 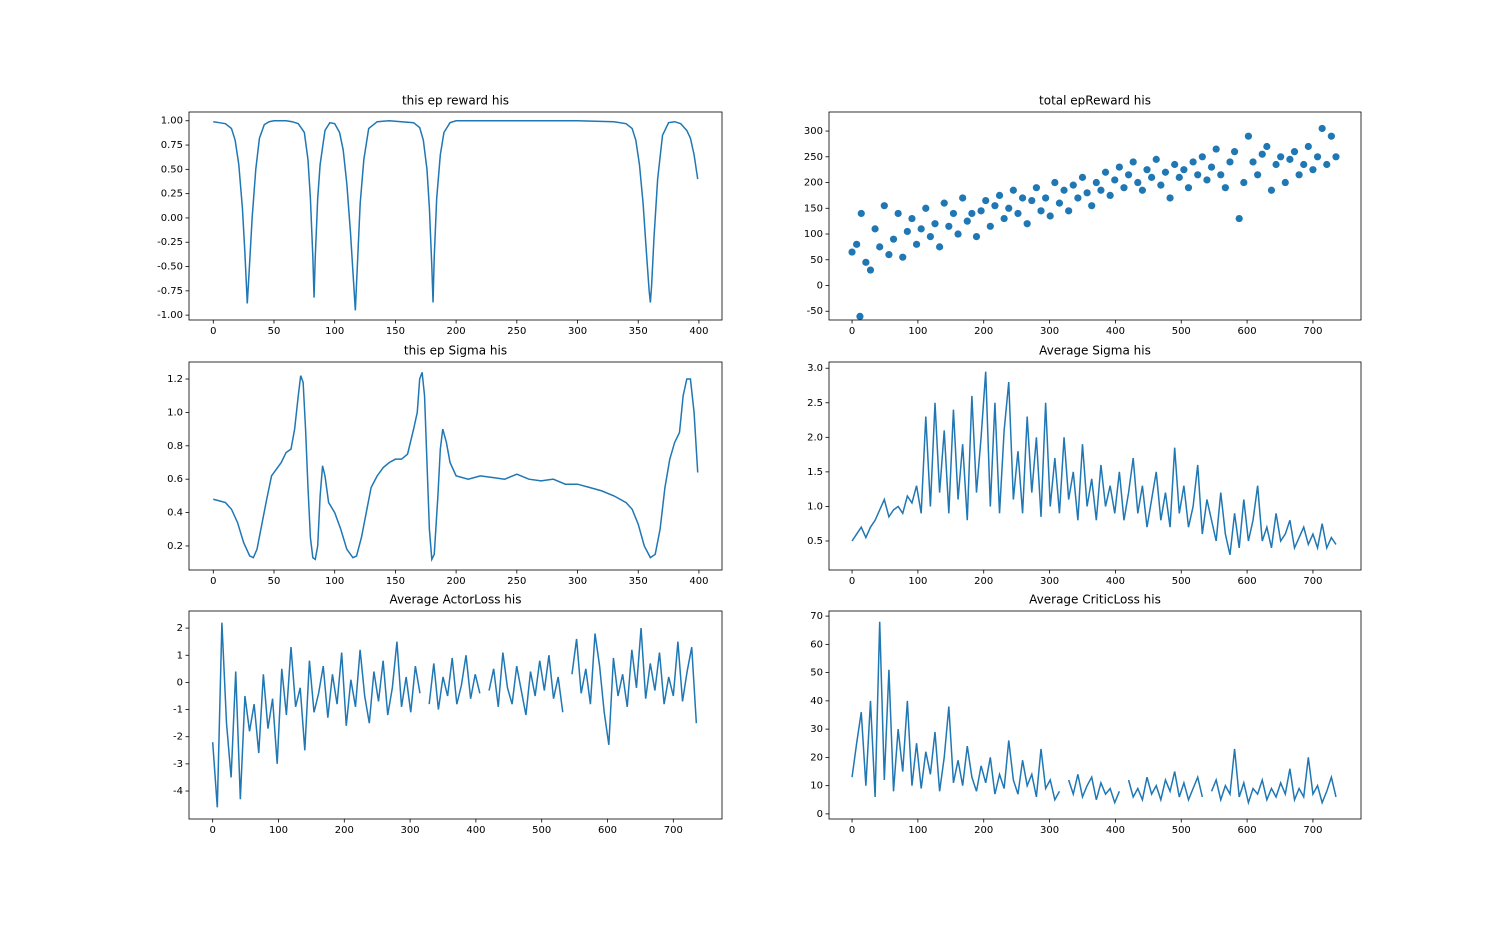 I want to click on x-tick-label: 350, so click(x=638, y=331).